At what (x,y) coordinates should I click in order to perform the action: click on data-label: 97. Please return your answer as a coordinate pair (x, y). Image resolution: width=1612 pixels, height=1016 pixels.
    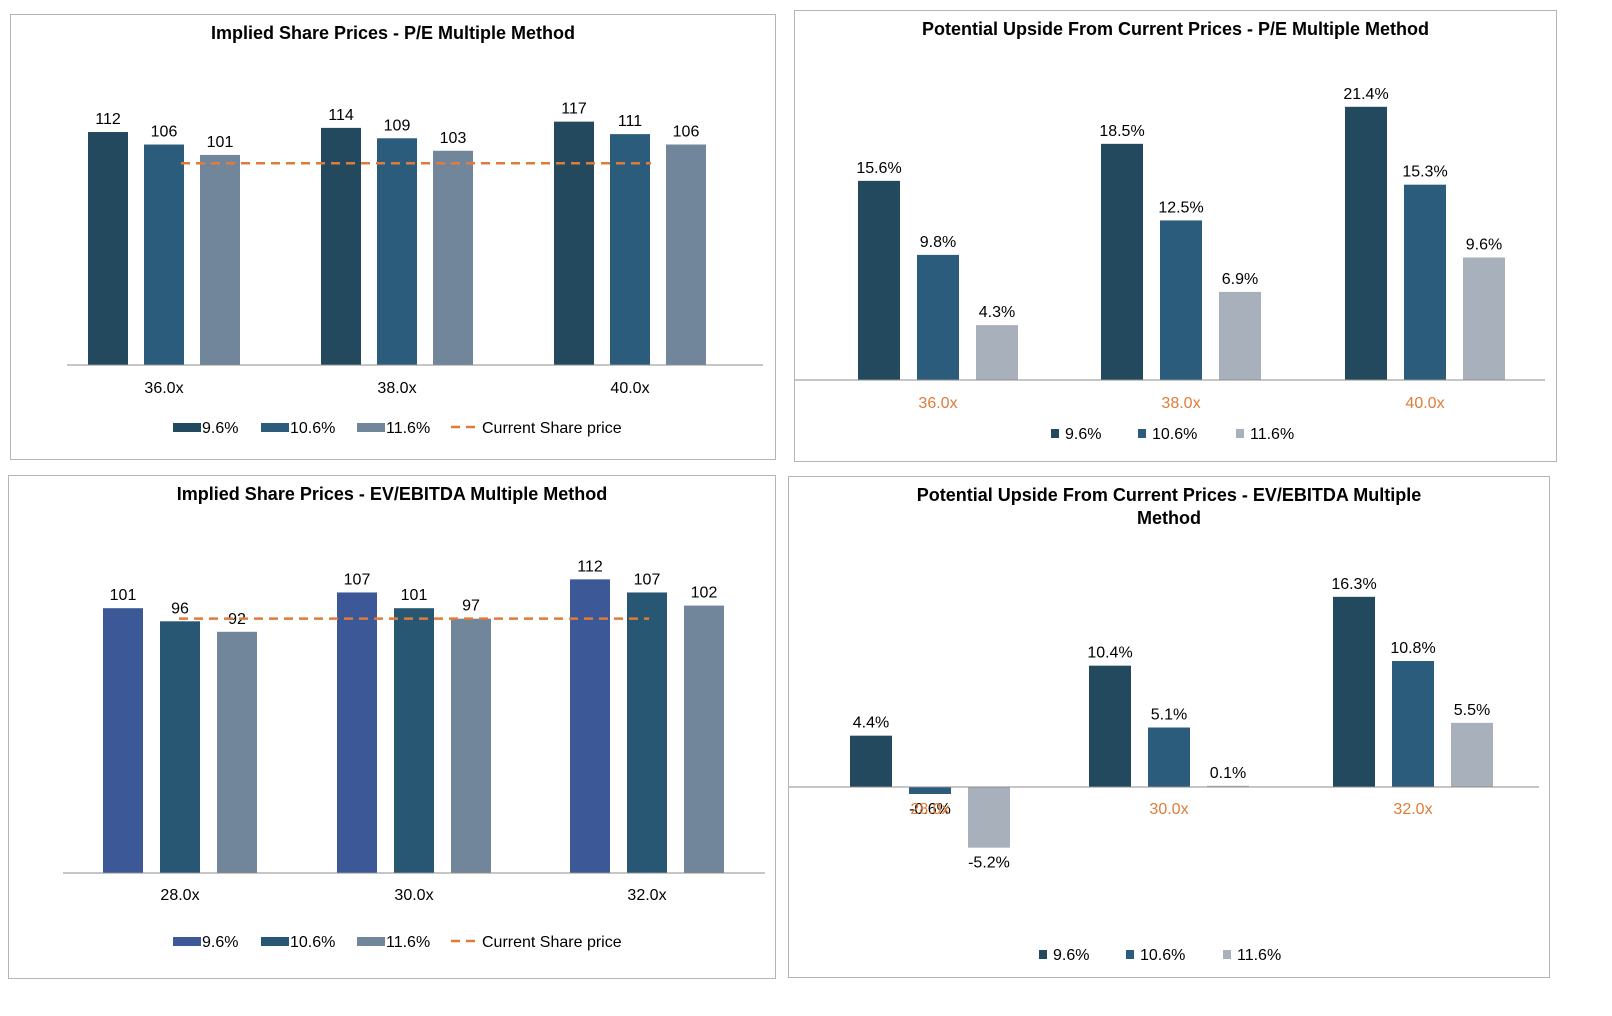
    Looking at the image, I should click on (471, 606).